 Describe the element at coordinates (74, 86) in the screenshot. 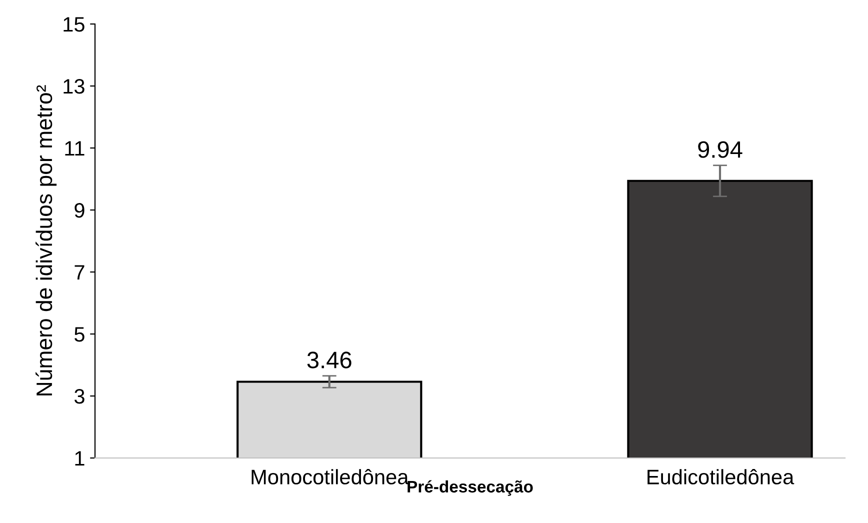

I see `y-tick-label: 13` at that location.